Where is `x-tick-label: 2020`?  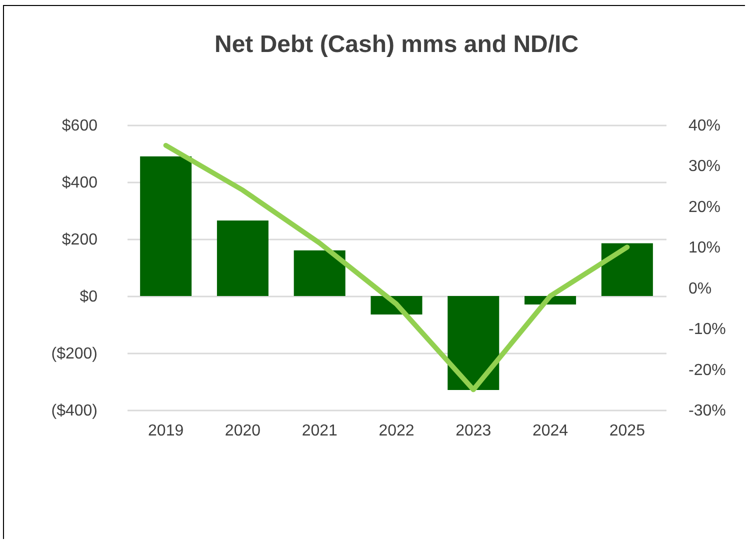 x-tick-label: 2020 is located at coordinates (242, 431).